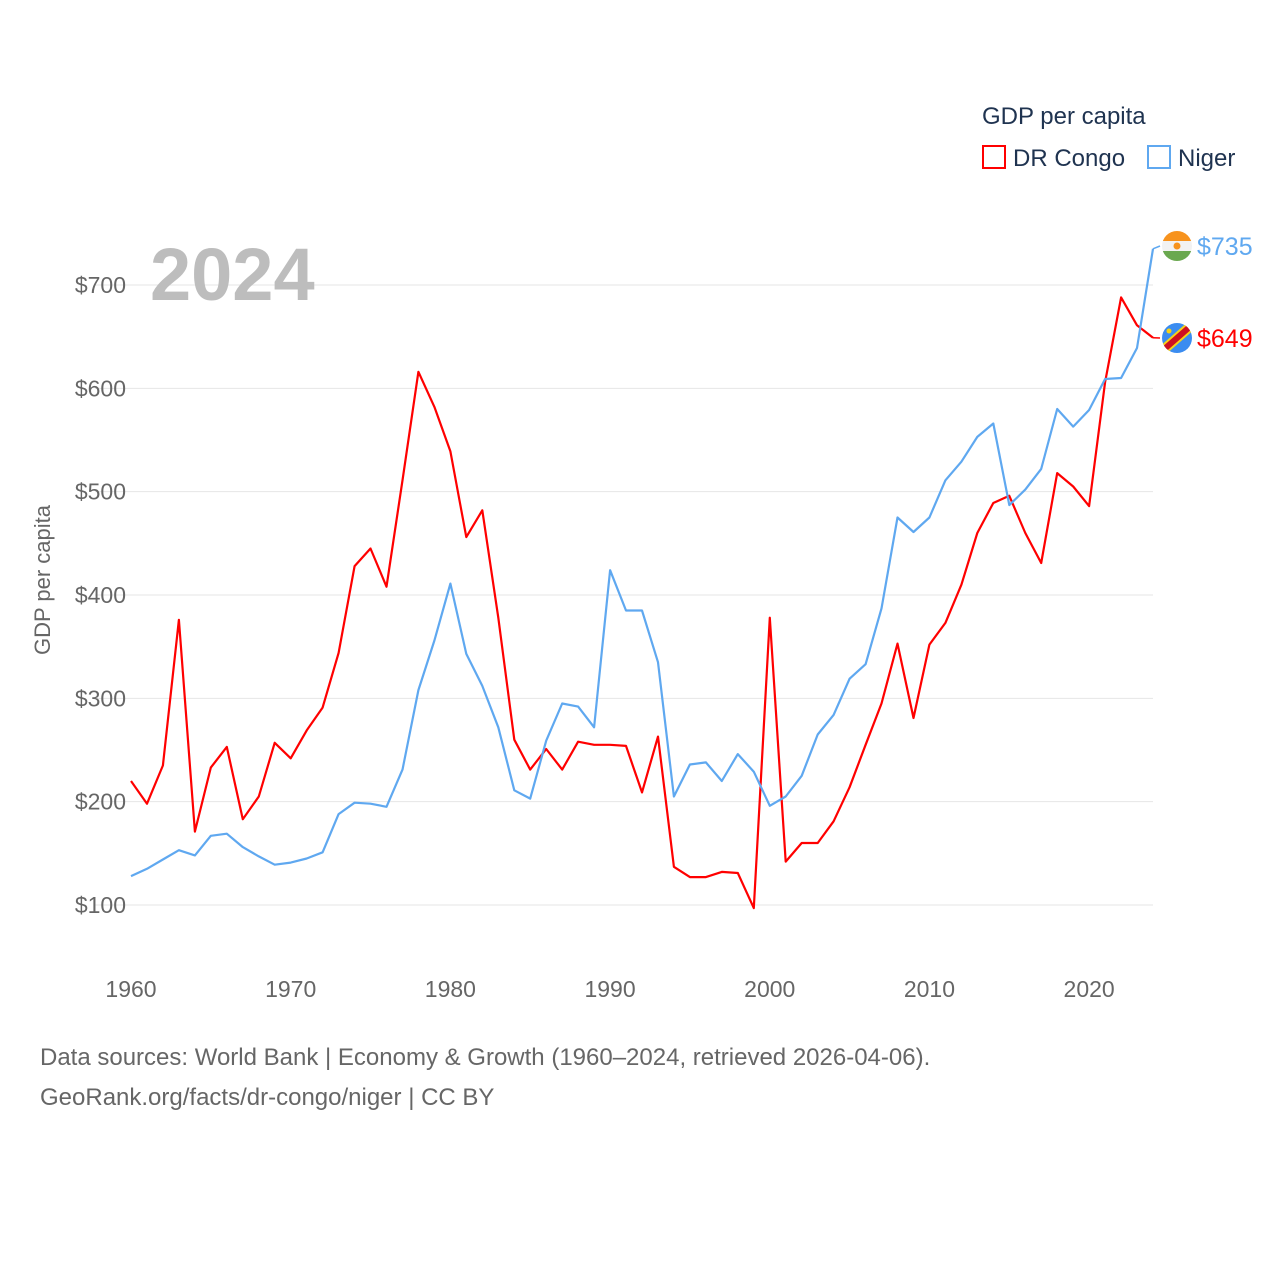  I want to click on legend-title: GDP per capita, so click(1064, 116).